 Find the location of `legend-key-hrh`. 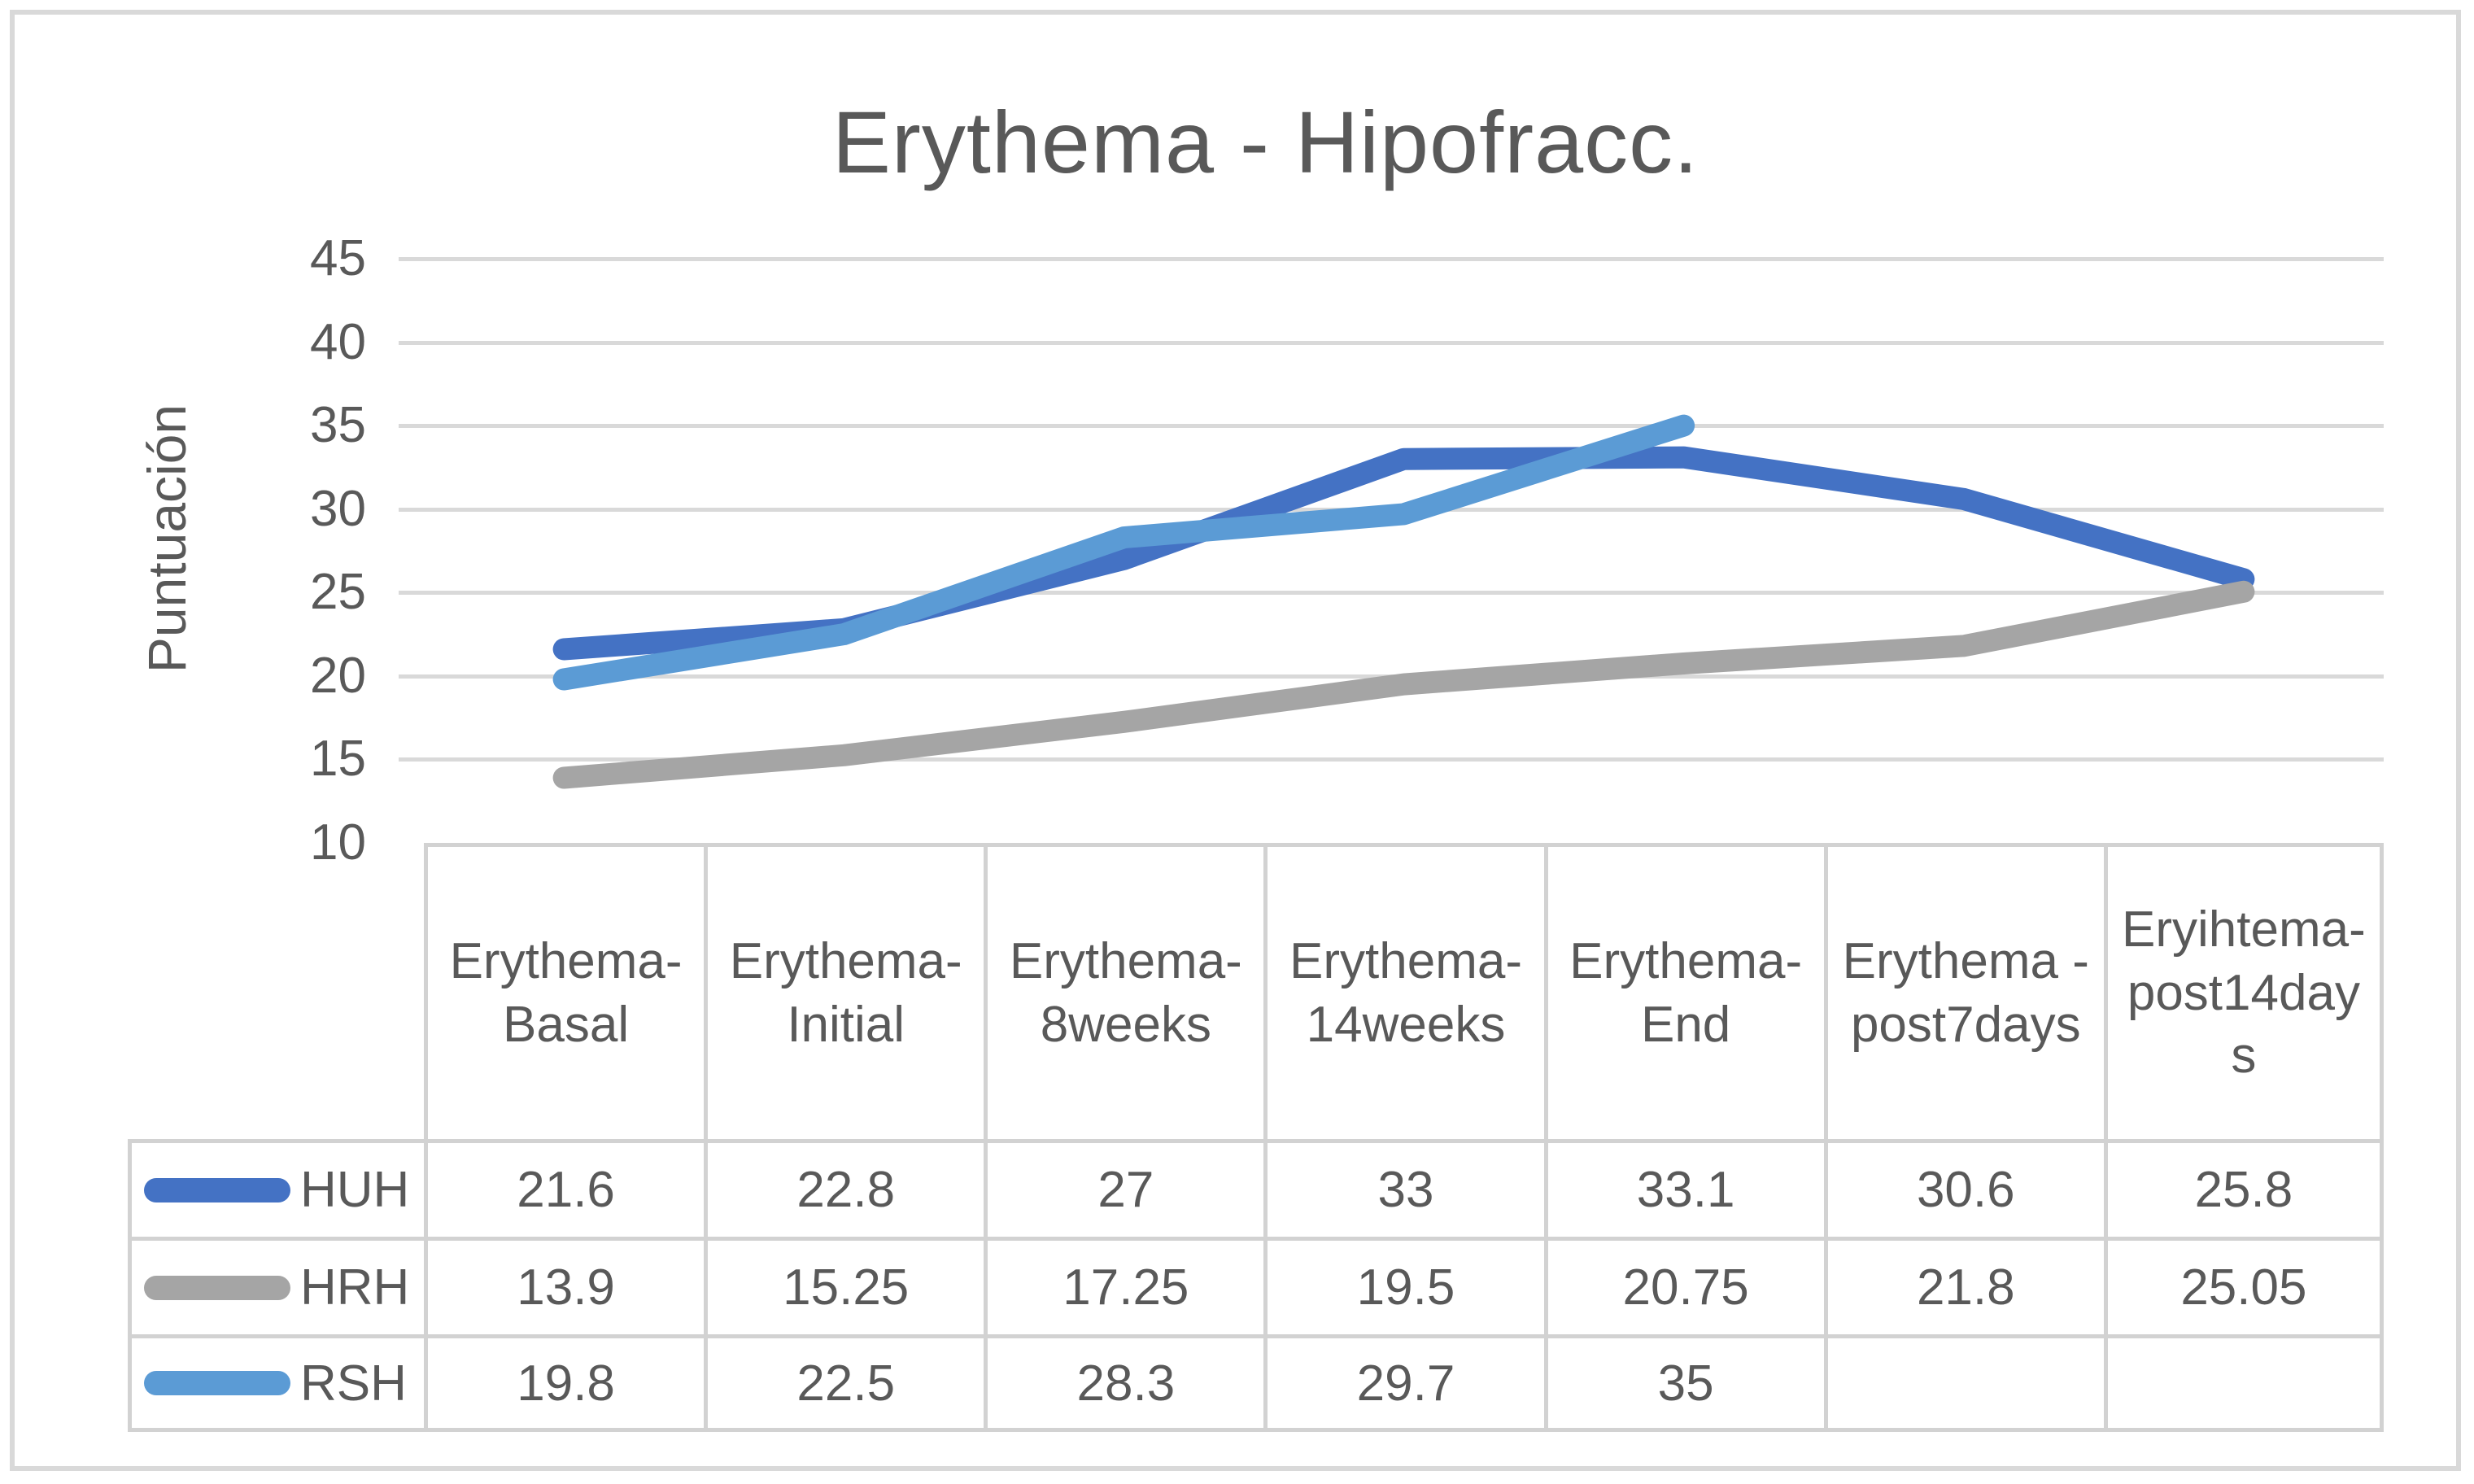

legend-key-hrh is located at coordinates (217, 1288).